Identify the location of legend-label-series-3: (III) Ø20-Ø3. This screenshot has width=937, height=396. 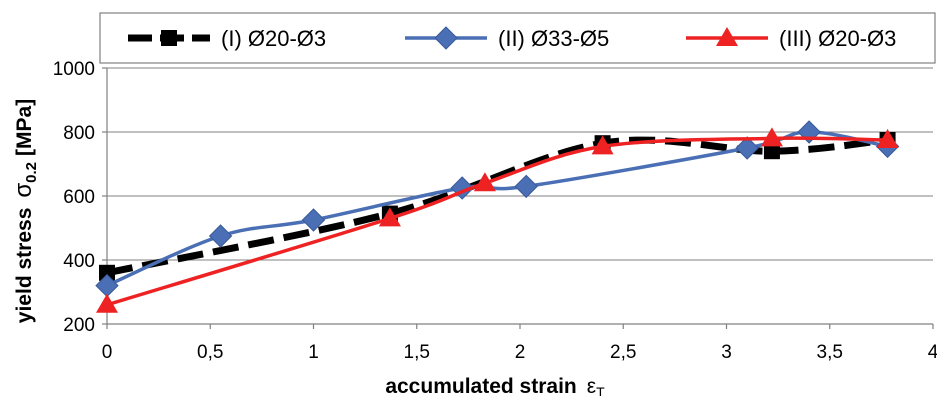
(837, 38).